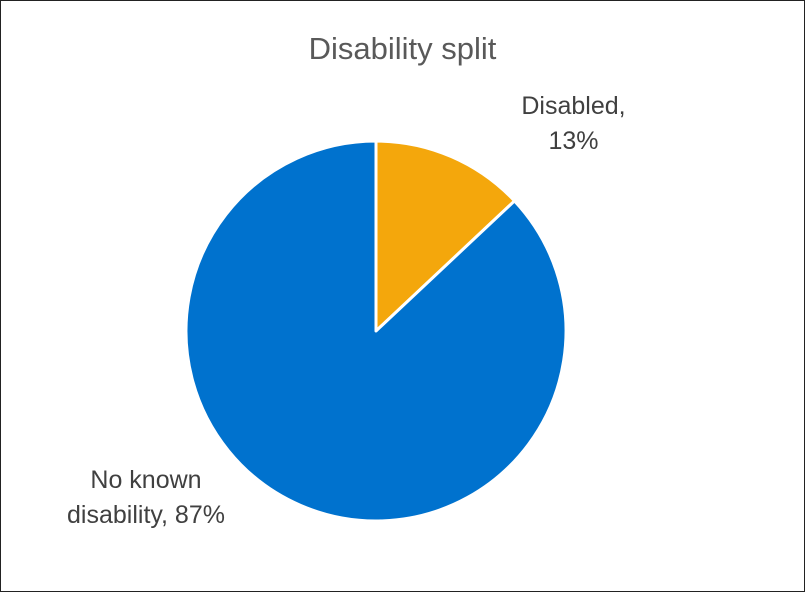 The height and width of the screenshot is (593, 805). What do you see at coordinates (573, 106) in the screenshot?
I see `slice-label-disabled-line-1: Disabled,` at bounding box center [573, 106].